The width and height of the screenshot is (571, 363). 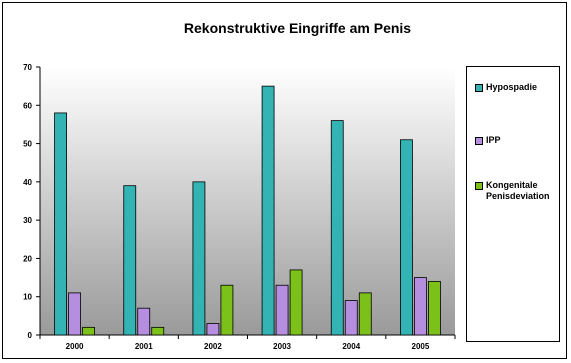 What do you see at coordinates (213, 346) in the screenshot?
I see `x-tick-label: 2002` at bounding box center [213, 346].